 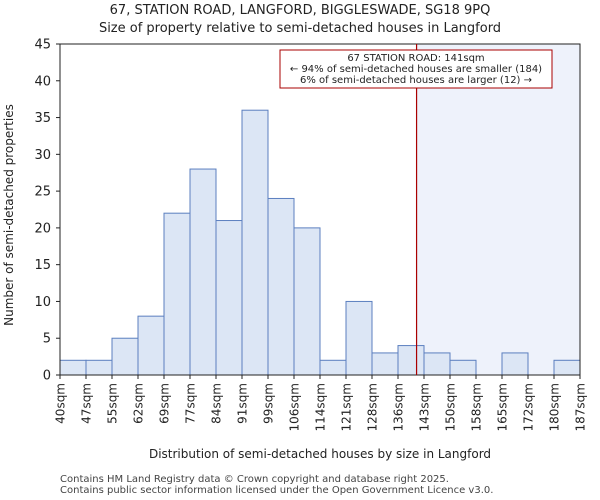 What do you see at coordinates (269, 403) in the screenshot?
I see `x-tick-label: 99sqm` at bounding box center [269, 403].